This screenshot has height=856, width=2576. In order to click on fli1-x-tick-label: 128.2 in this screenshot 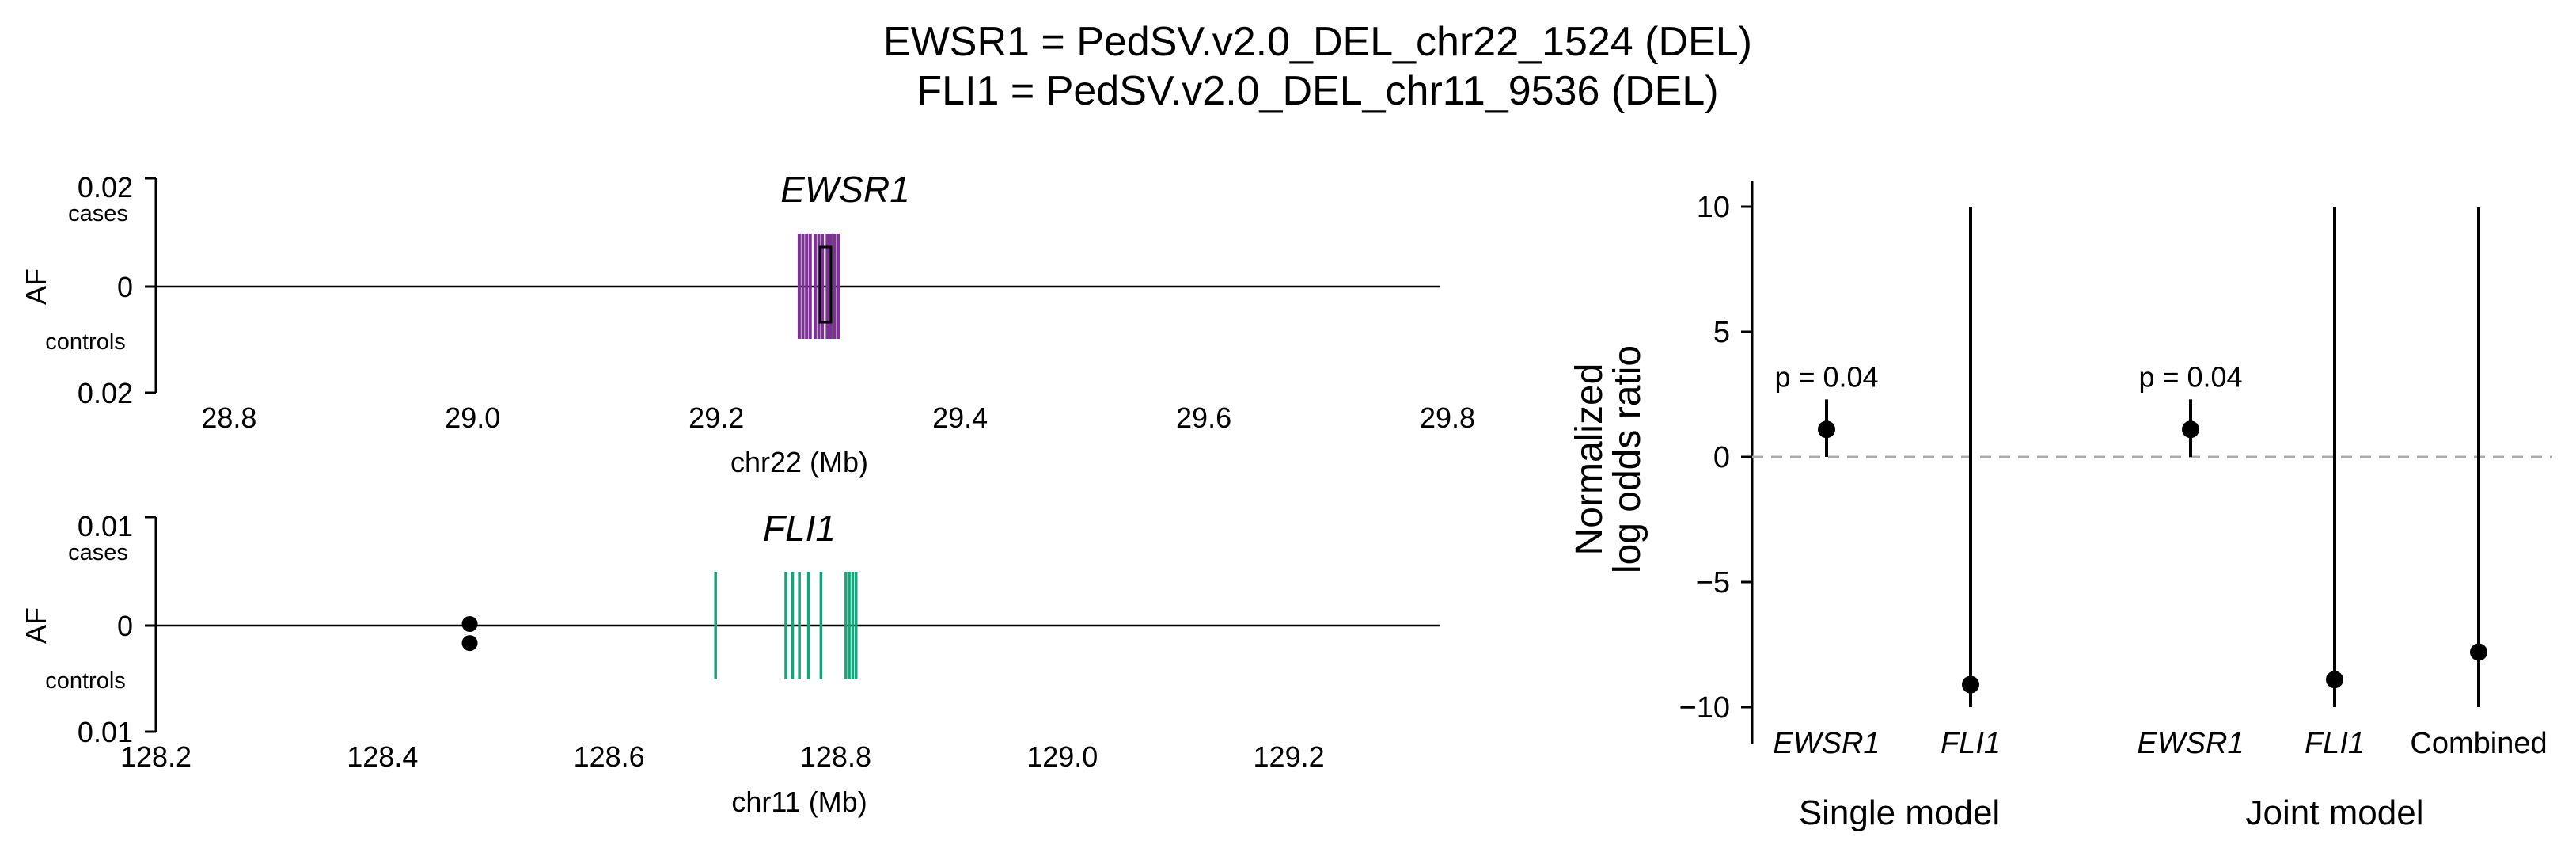, I will do `click(156, 756)`.